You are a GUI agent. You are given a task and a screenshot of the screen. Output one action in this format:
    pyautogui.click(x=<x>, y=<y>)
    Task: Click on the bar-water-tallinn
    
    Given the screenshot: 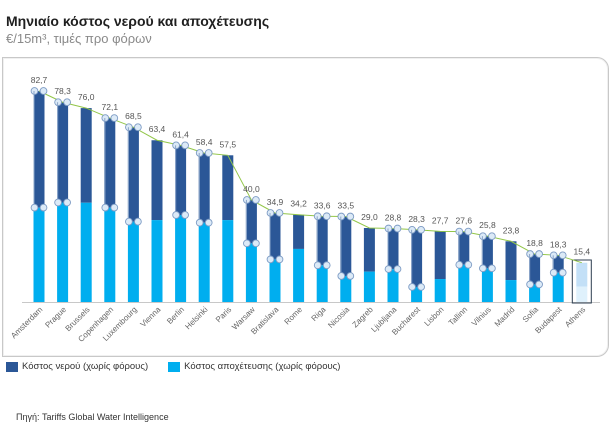 What is the action you would take?
    pyautogui.click(x=464, y=248)
    